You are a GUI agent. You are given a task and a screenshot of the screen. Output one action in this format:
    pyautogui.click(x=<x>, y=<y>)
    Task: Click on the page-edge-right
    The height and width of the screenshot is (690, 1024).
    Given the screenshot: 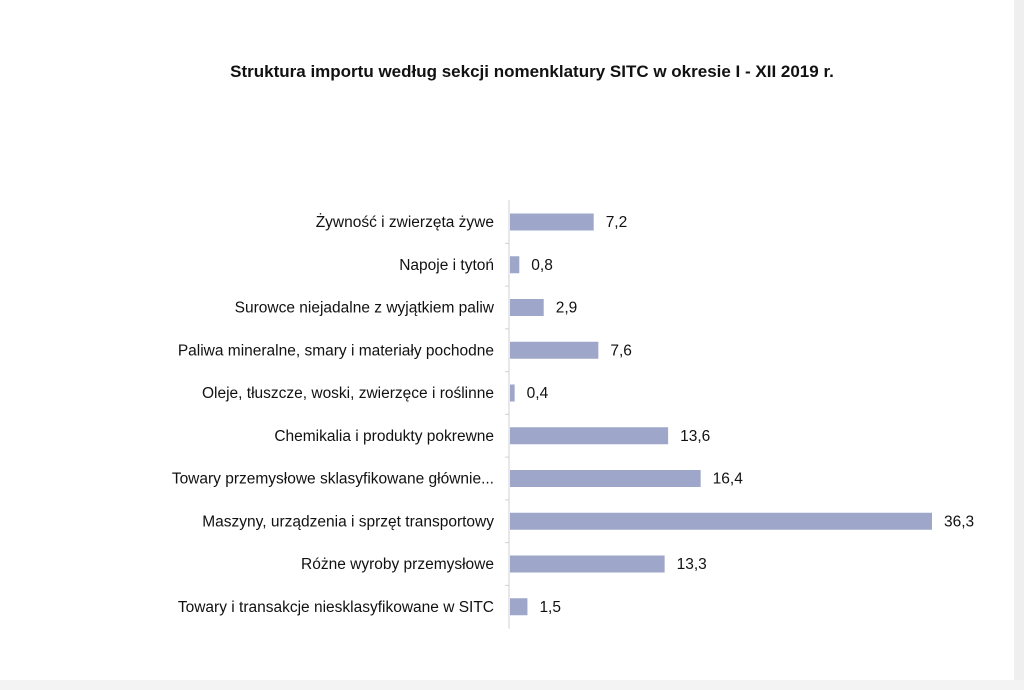 What is the action you would take?
    pyautogui.click(x=1019, y=345)
    